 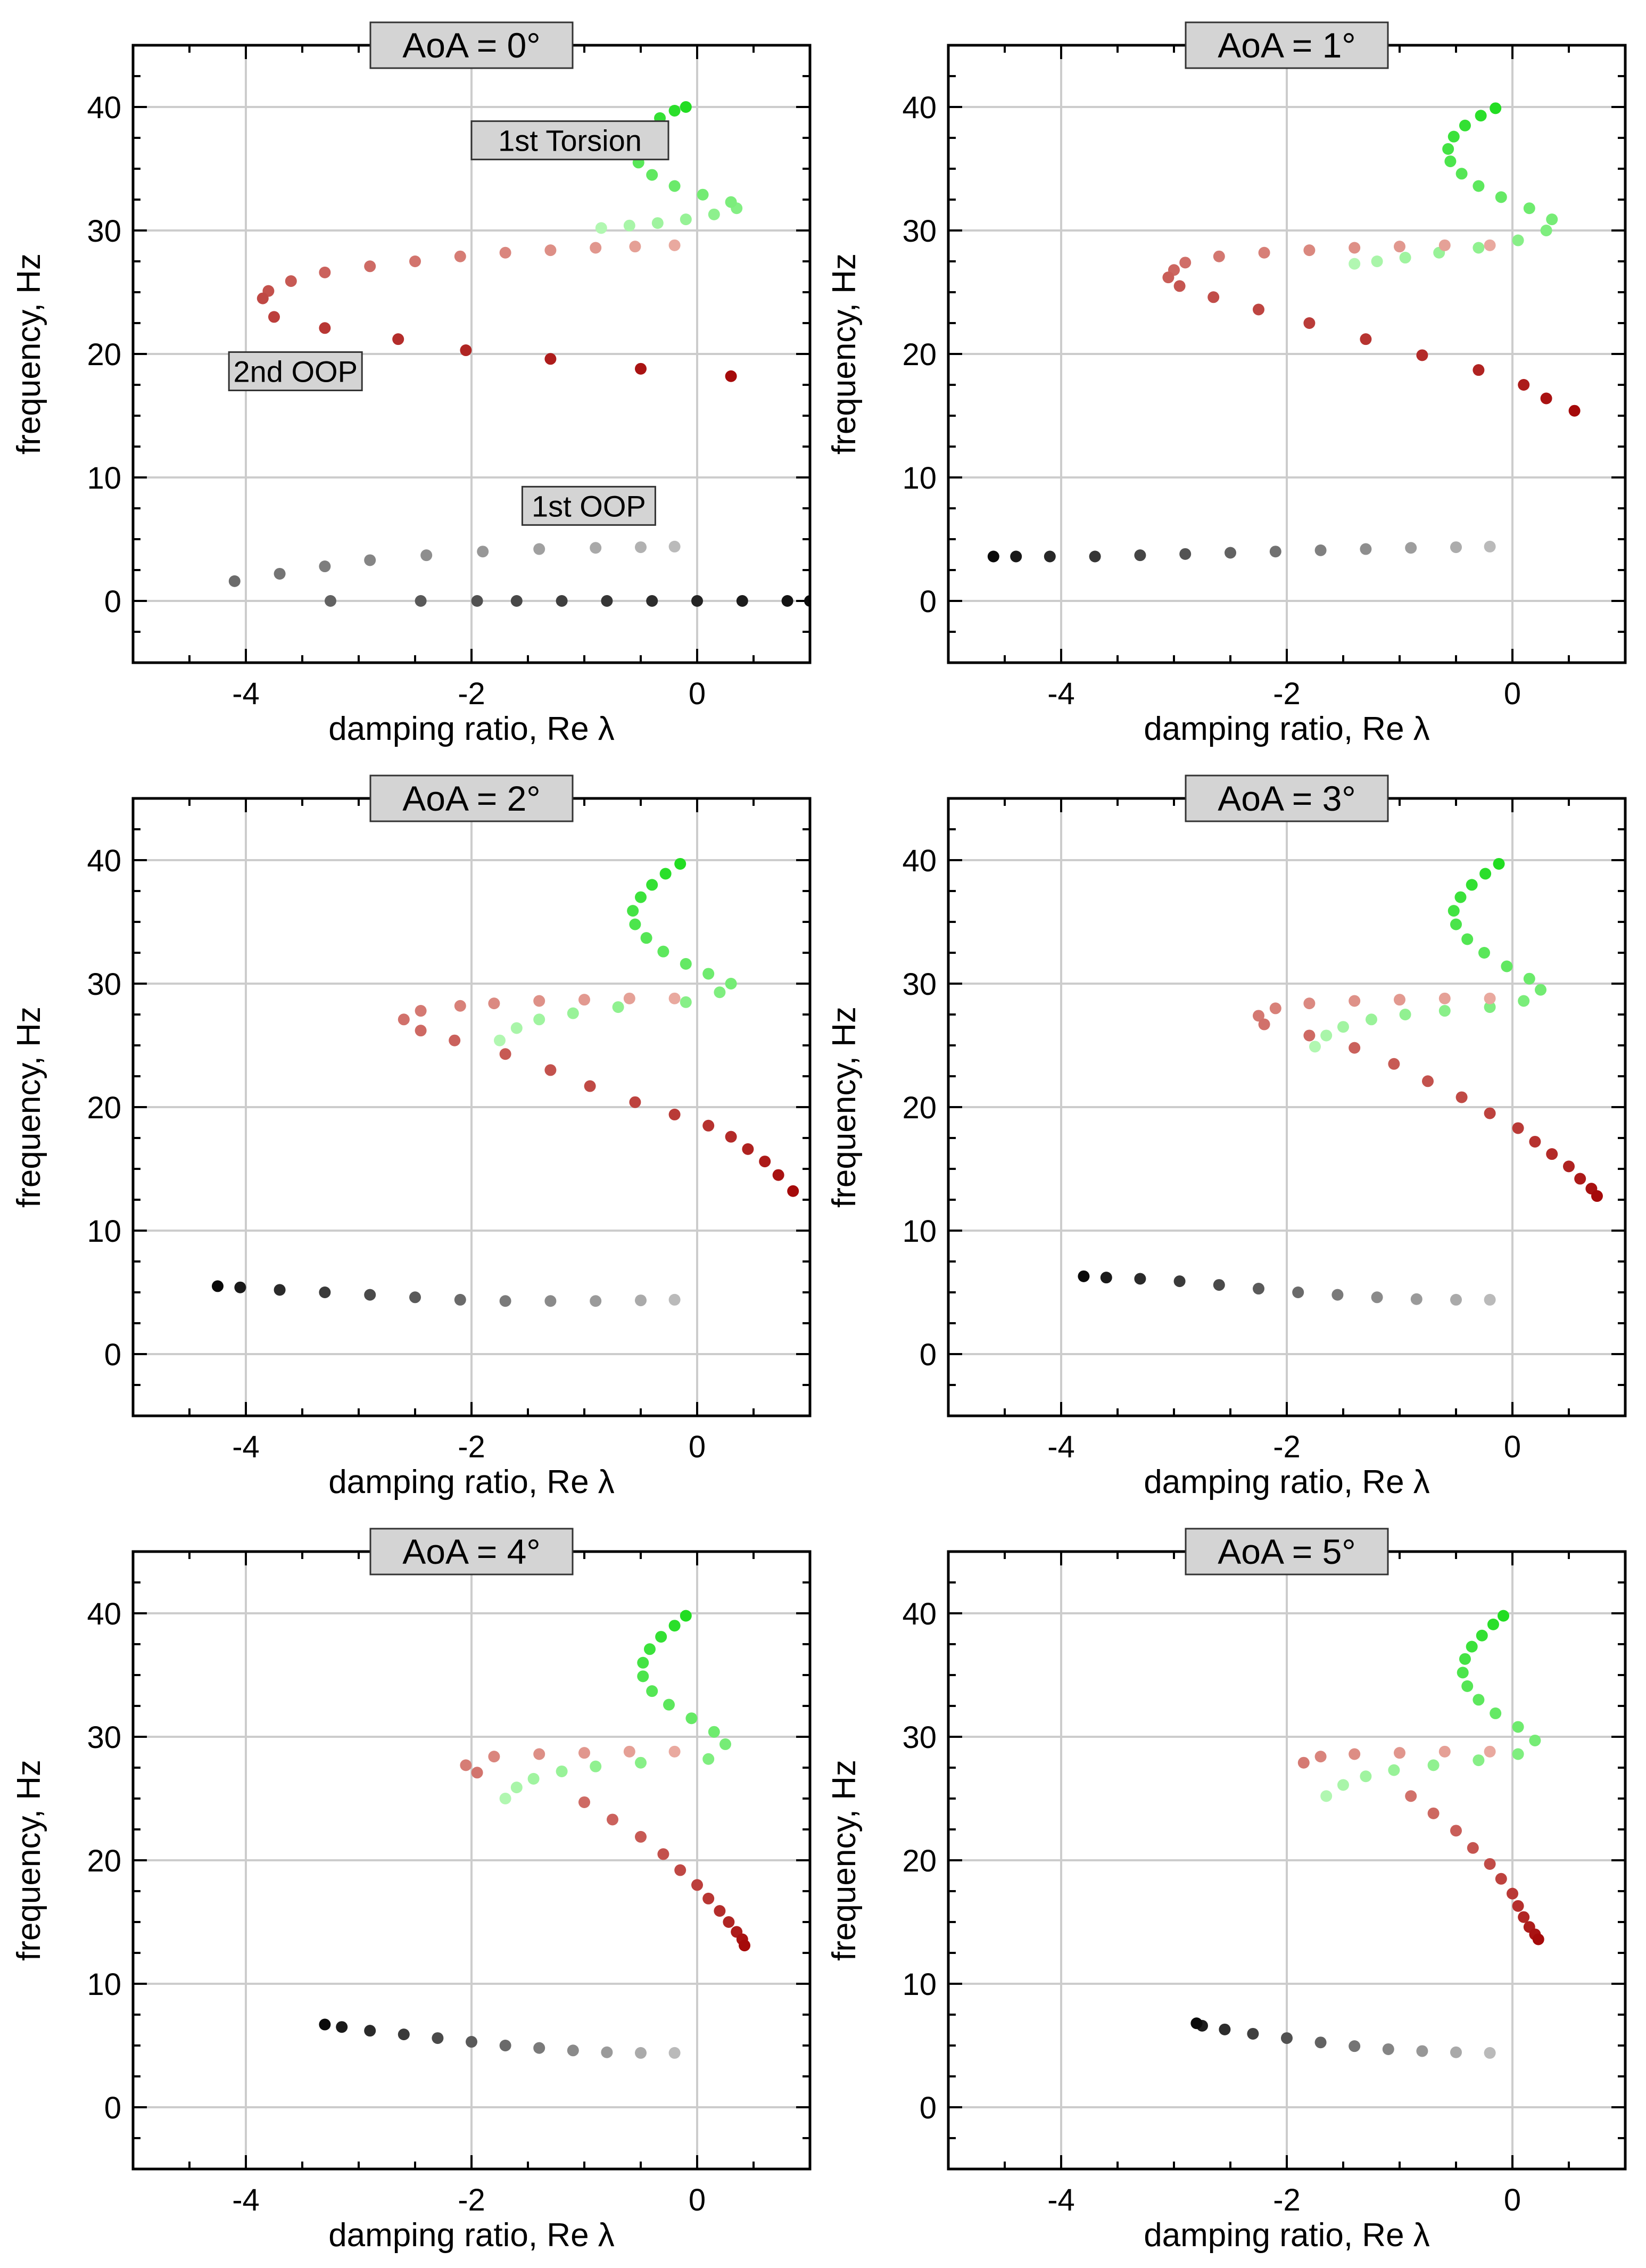 I want to click on y-tick-label: 0, so click(x=929, y=1355).